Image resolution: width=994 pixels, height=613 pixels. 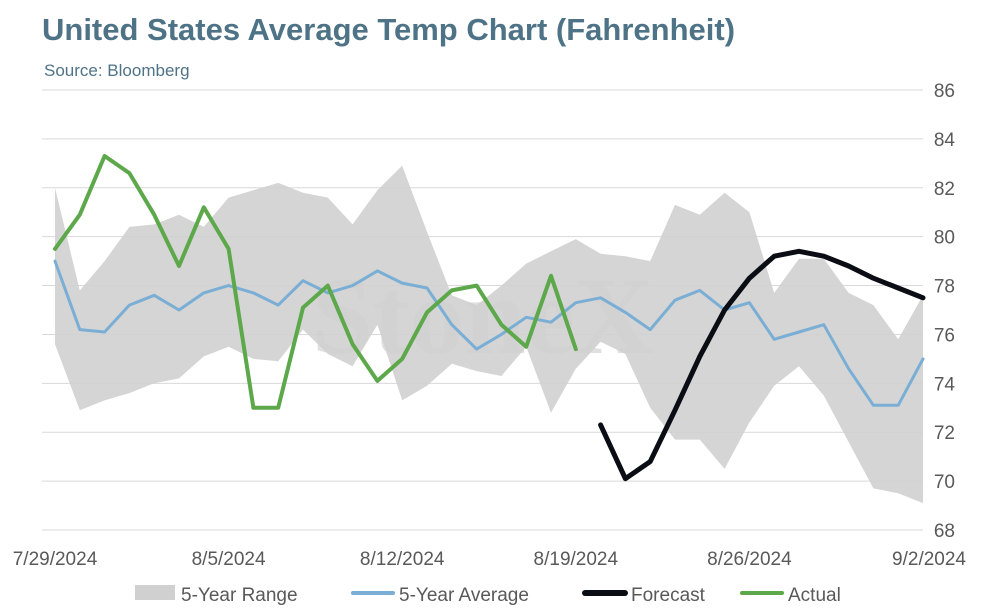 I want to click on y-tick-label-70: 70, so click(x=944, y=482).